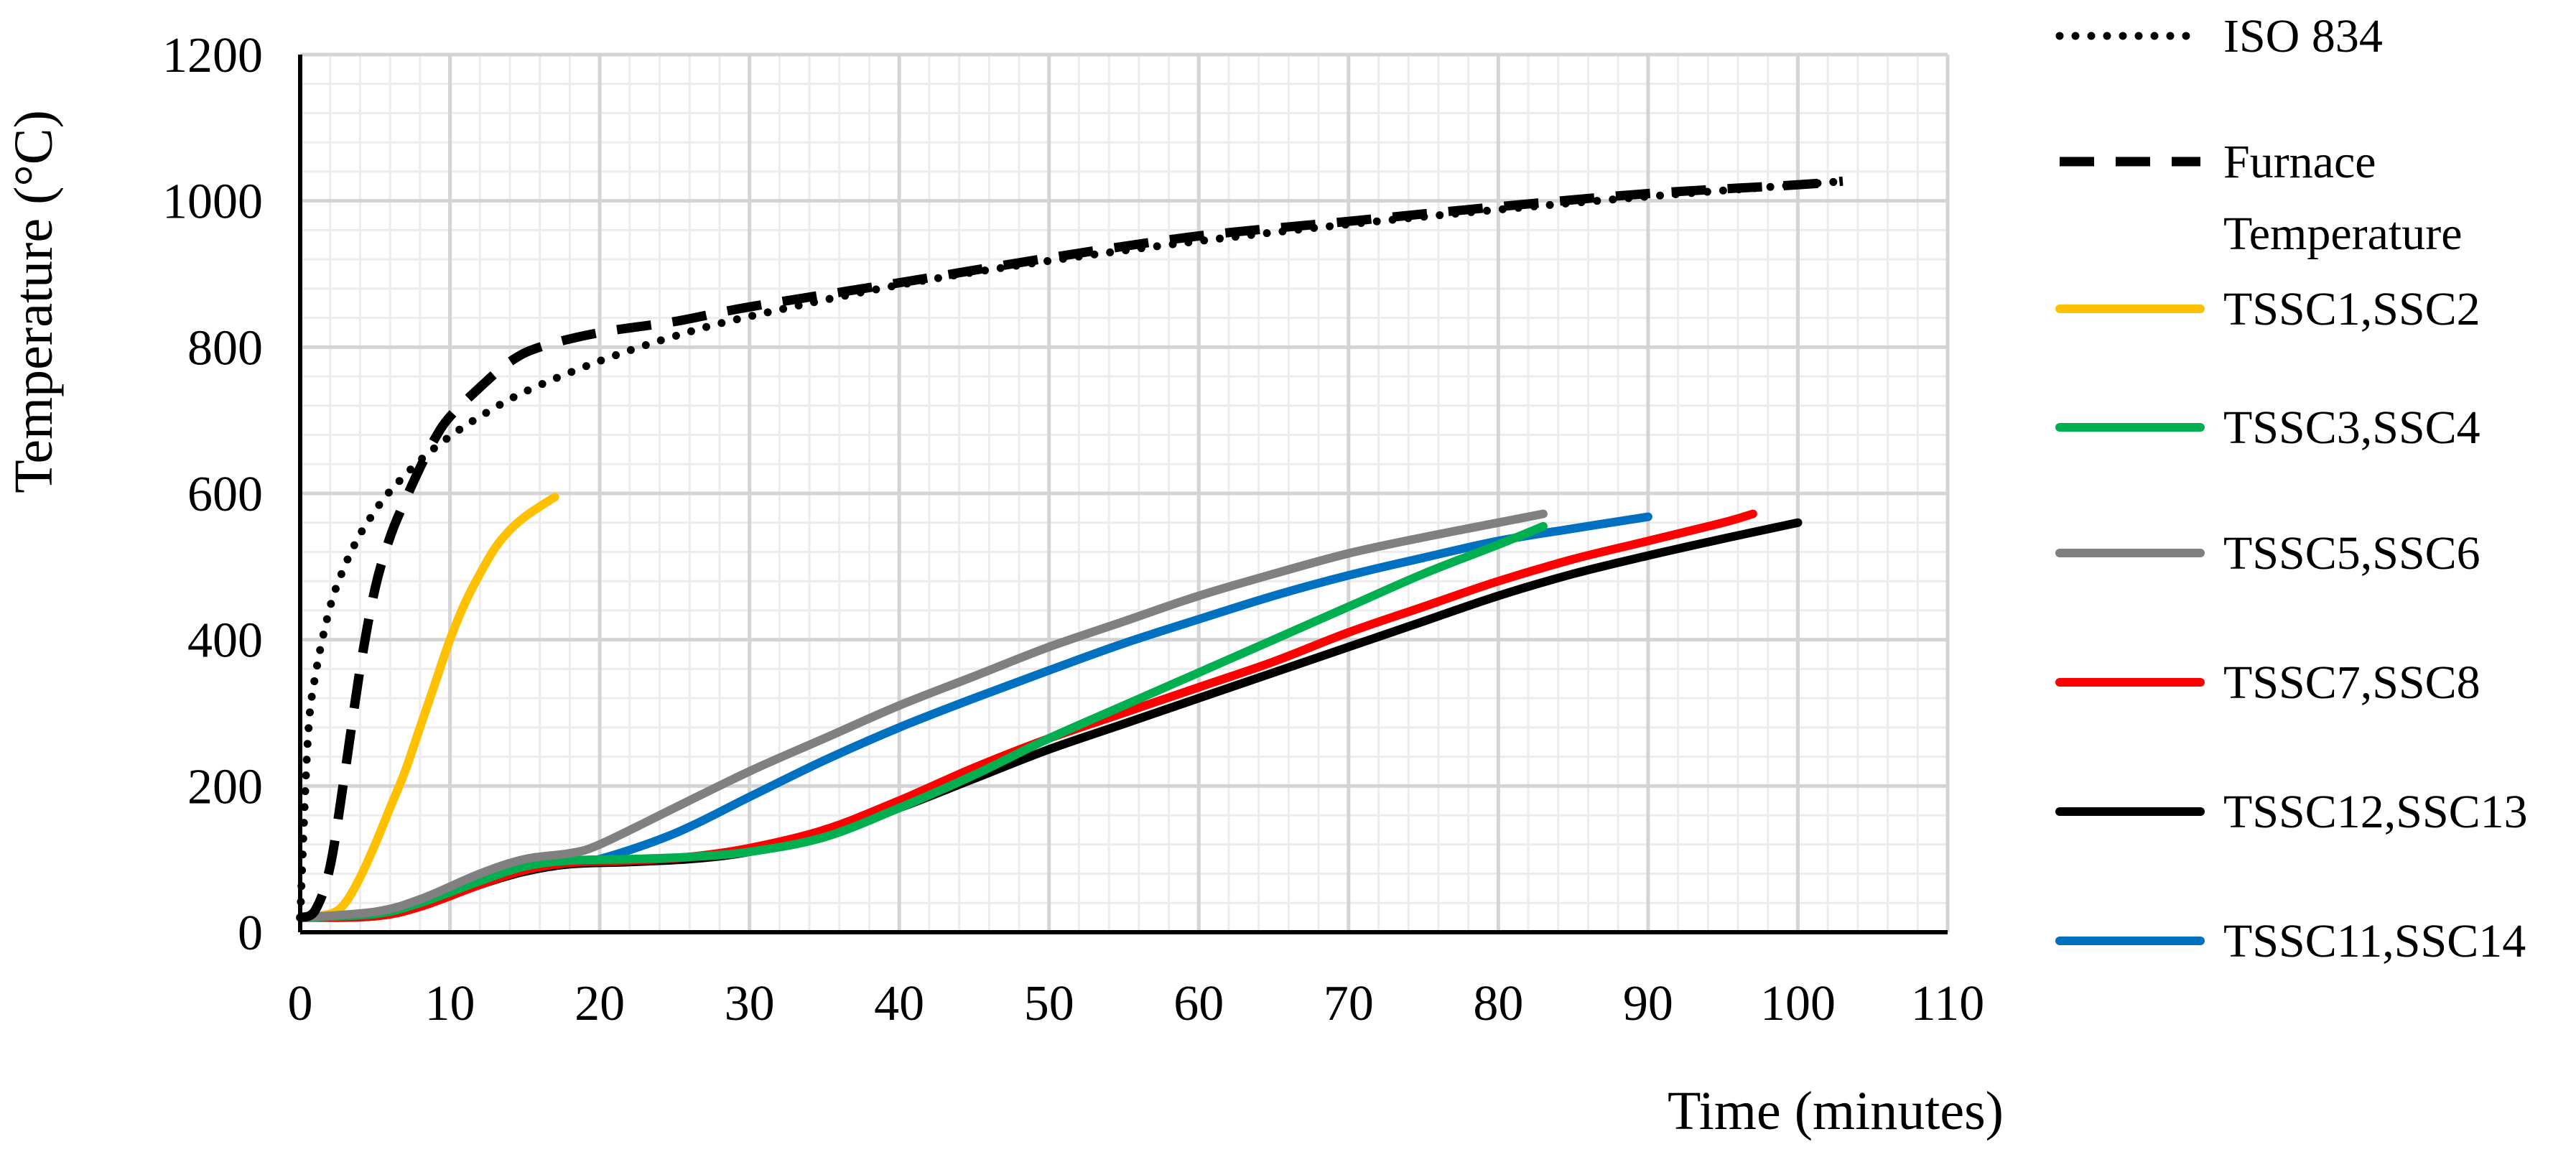 This screenshot has height=1152, width=2576. I want to click on y-tick-label: 1000, so click(213, 202).